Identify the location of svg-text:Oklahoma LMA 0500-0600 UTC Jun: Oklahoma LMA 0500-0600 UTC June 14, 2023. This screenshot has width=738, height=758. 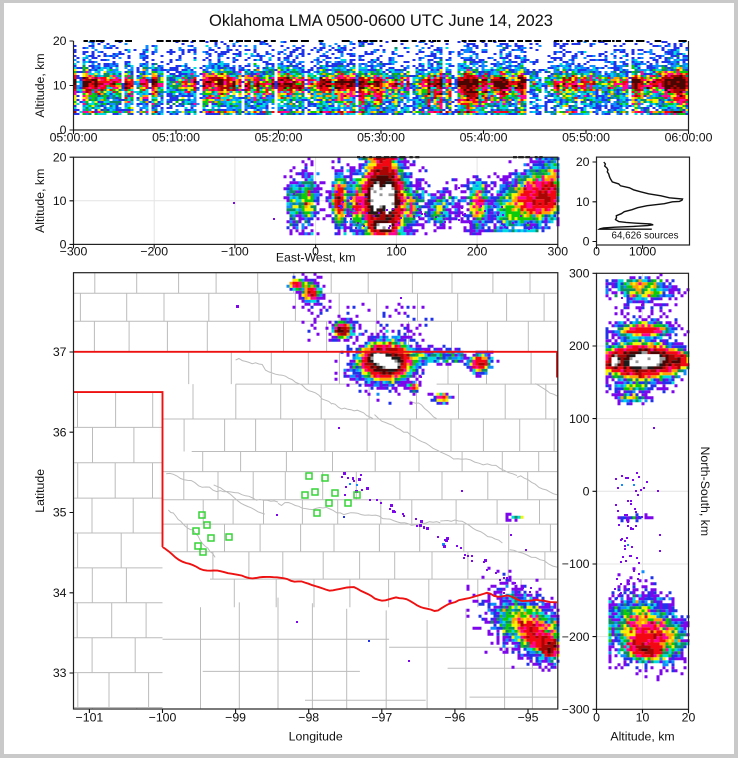
(381, 21).